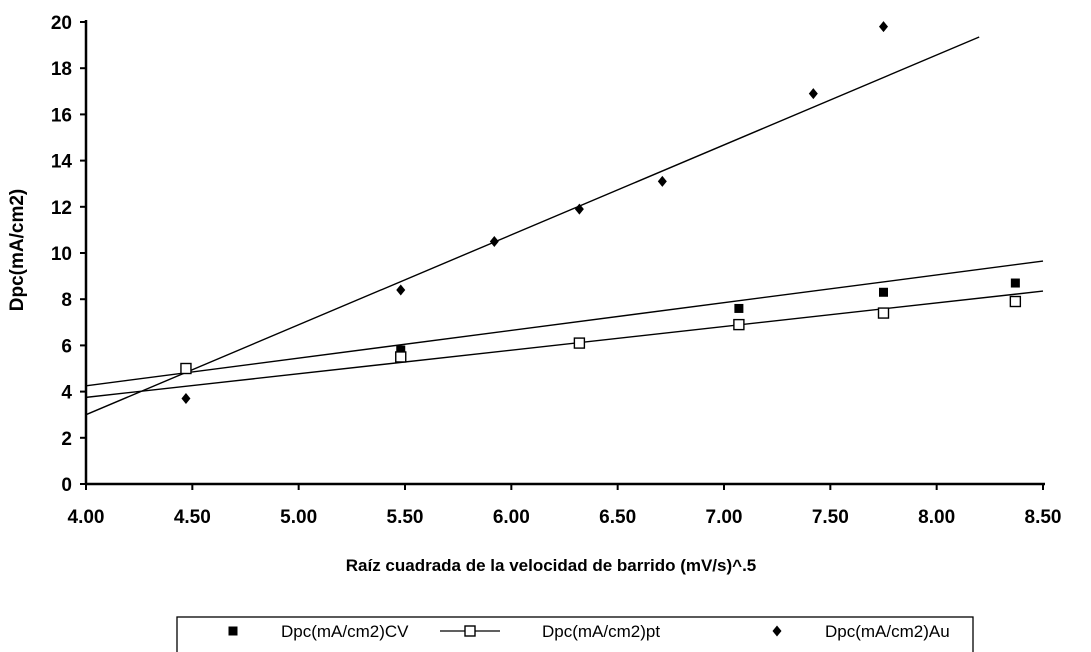 This screenshot has width=1091, height=652. What do you see at coordinates (66, 439) in the screenshot?
I see `y-tick-label: 2` at bounding box center [66, 439].